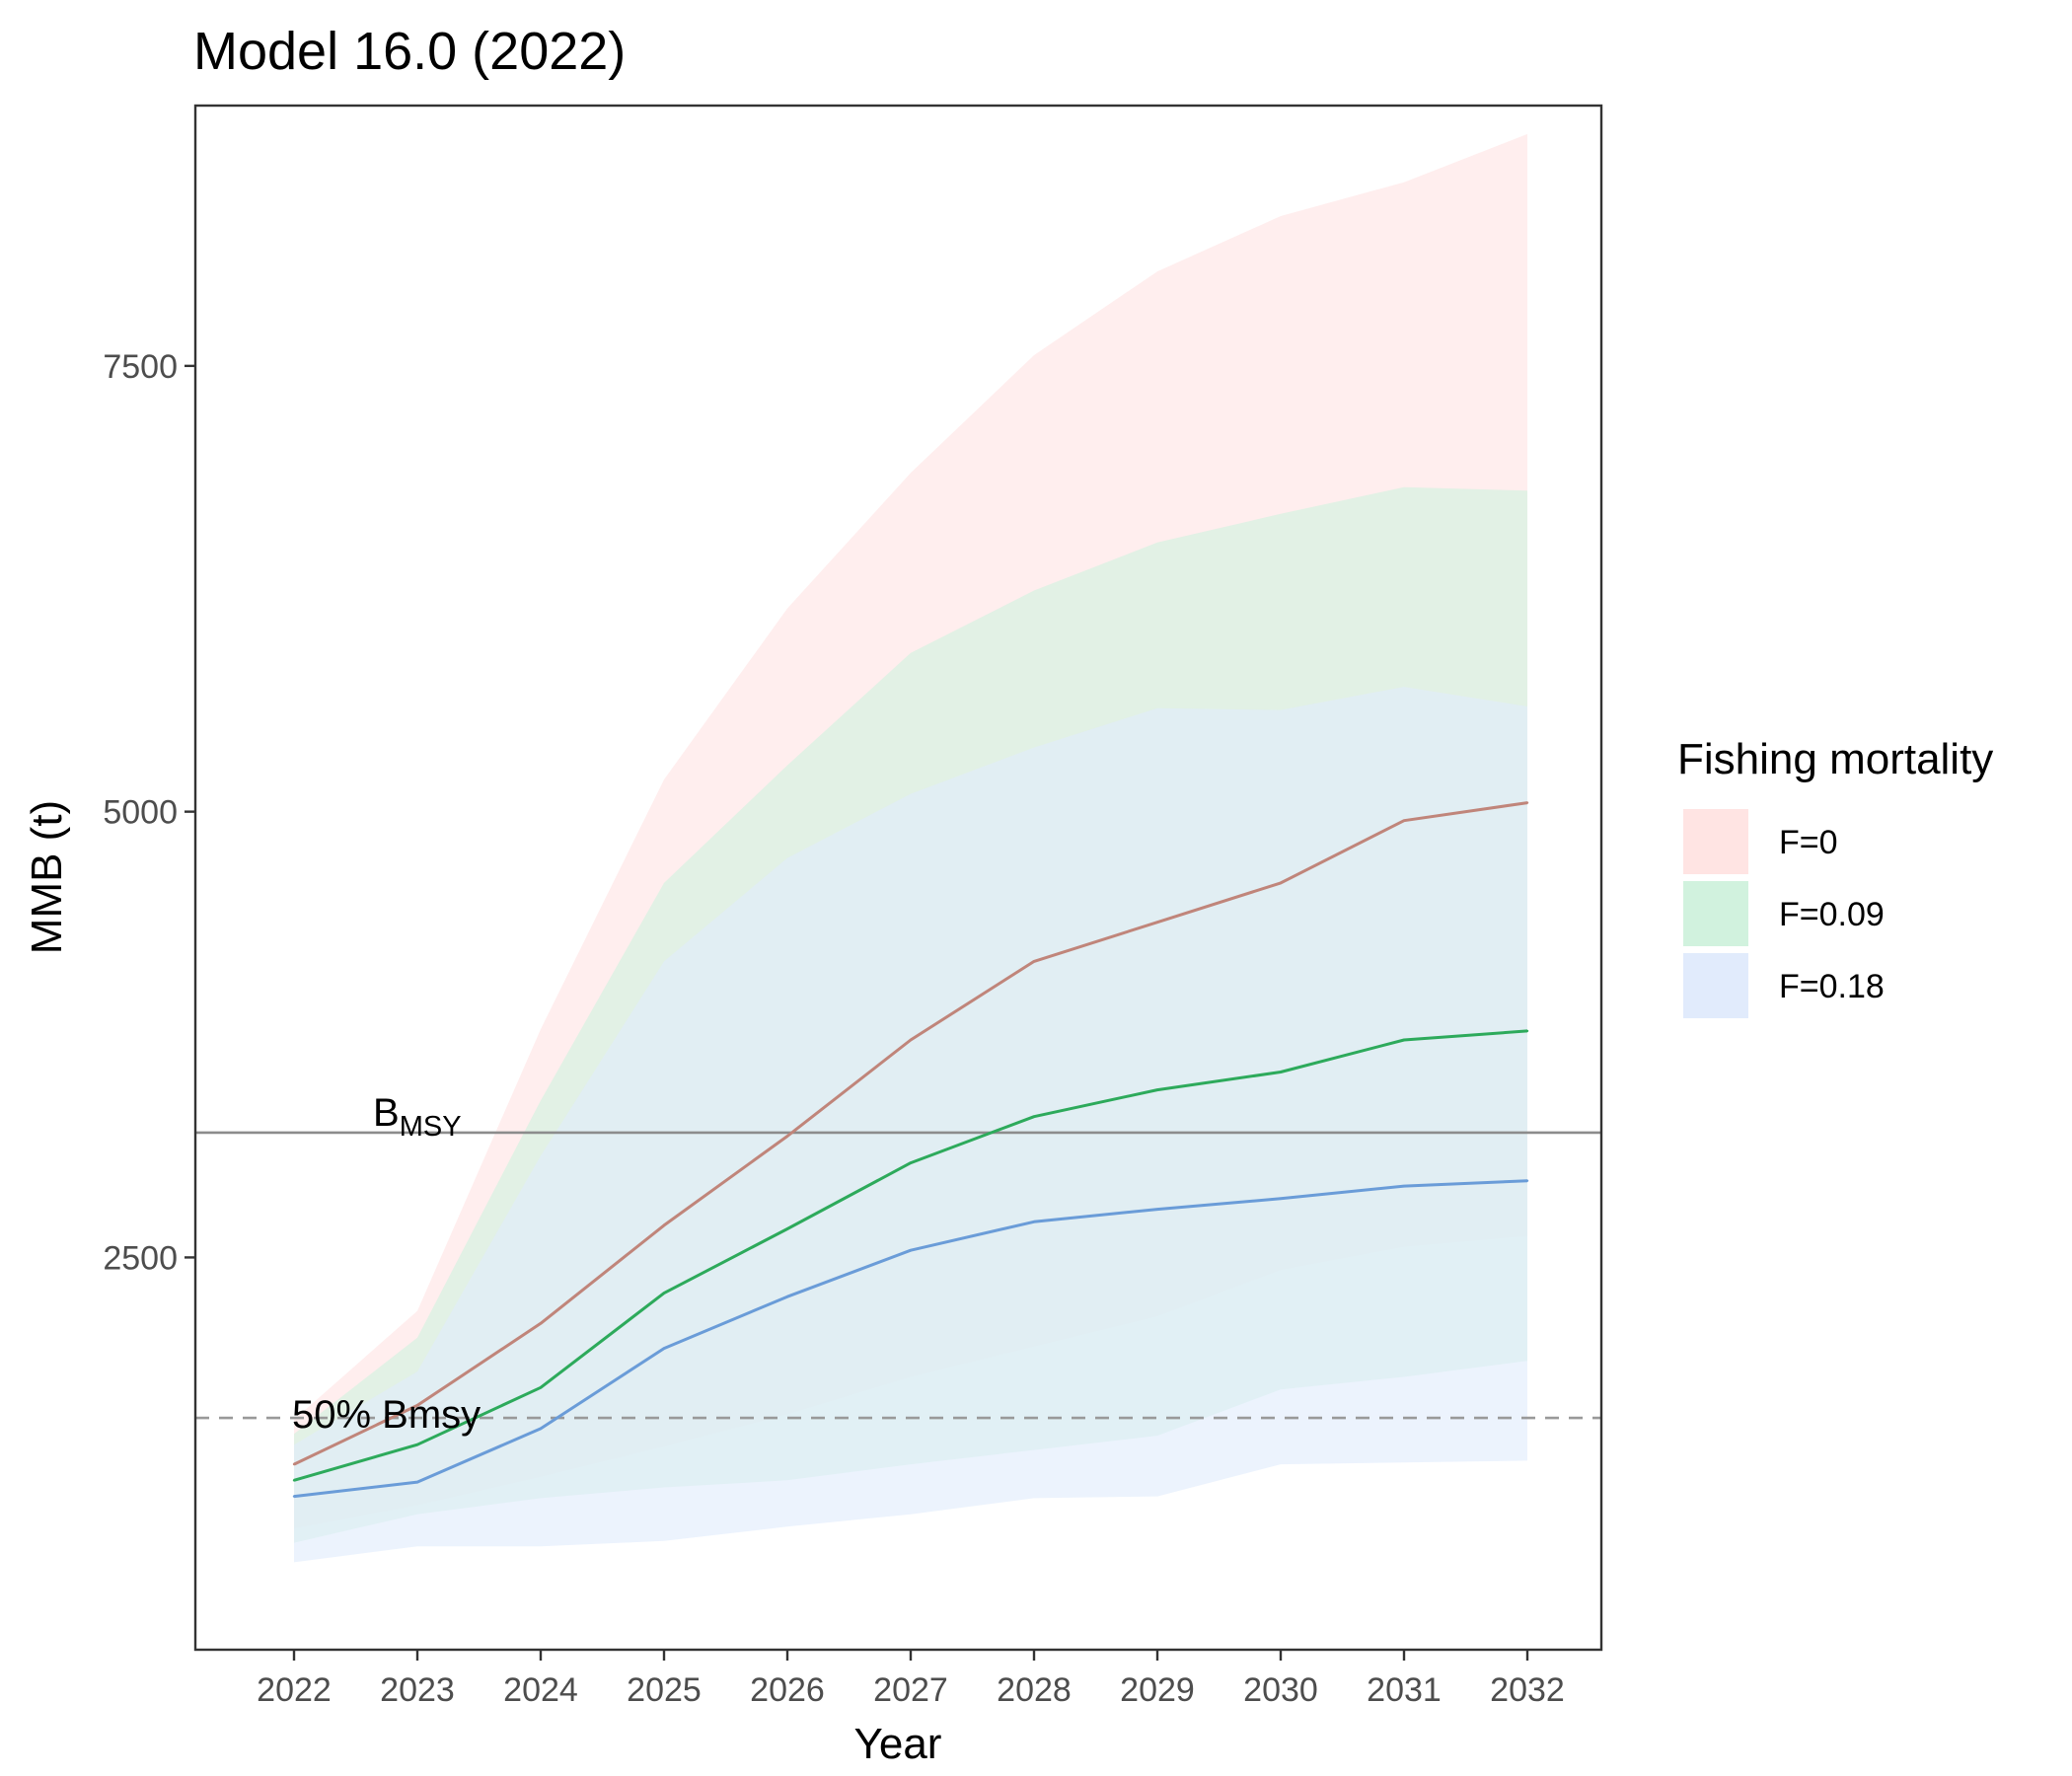 The image size is (2072, 1776). I want to click on y-axis-title: MMB (t), so click(47, 877).